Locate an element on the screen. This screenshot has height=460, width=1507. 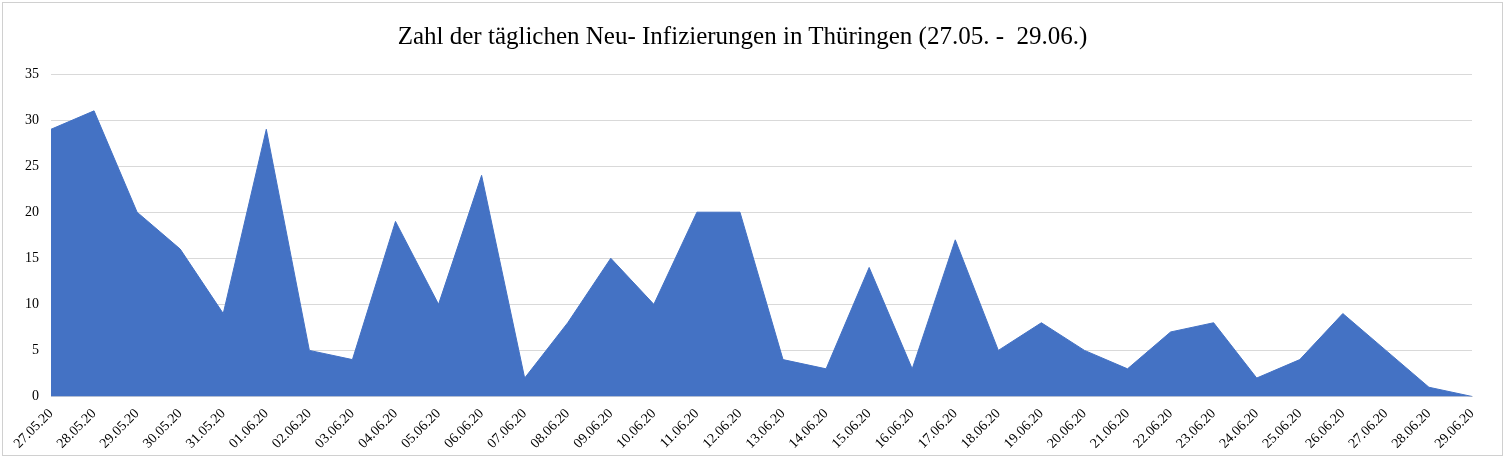
y-tick-label: 10 is located at coordinates (32, 304).